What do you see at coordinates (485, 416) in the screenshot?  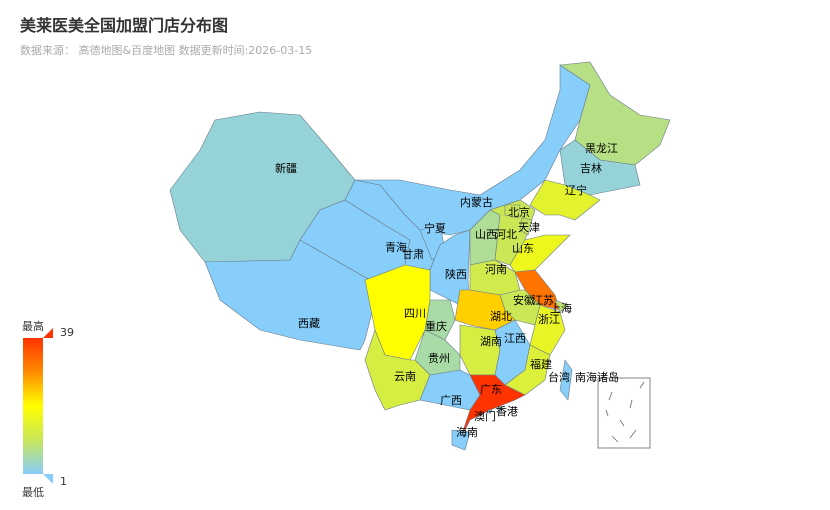 I see `province-label: 澳门` at bounding box center [485, 416].